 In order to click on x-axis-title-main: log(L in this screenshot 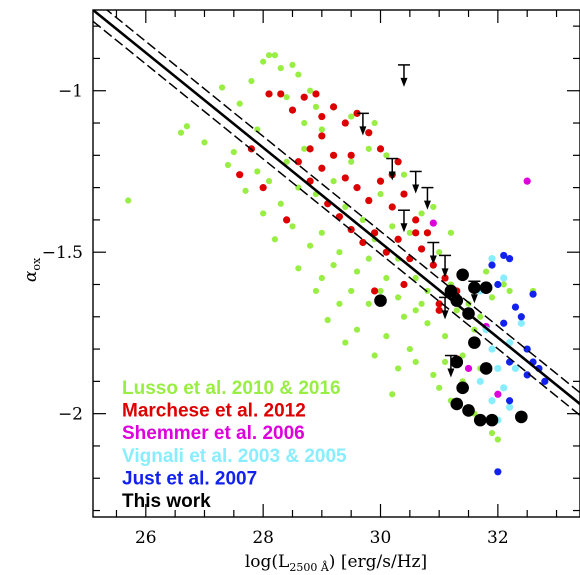, I will do `click(267, 562)`.